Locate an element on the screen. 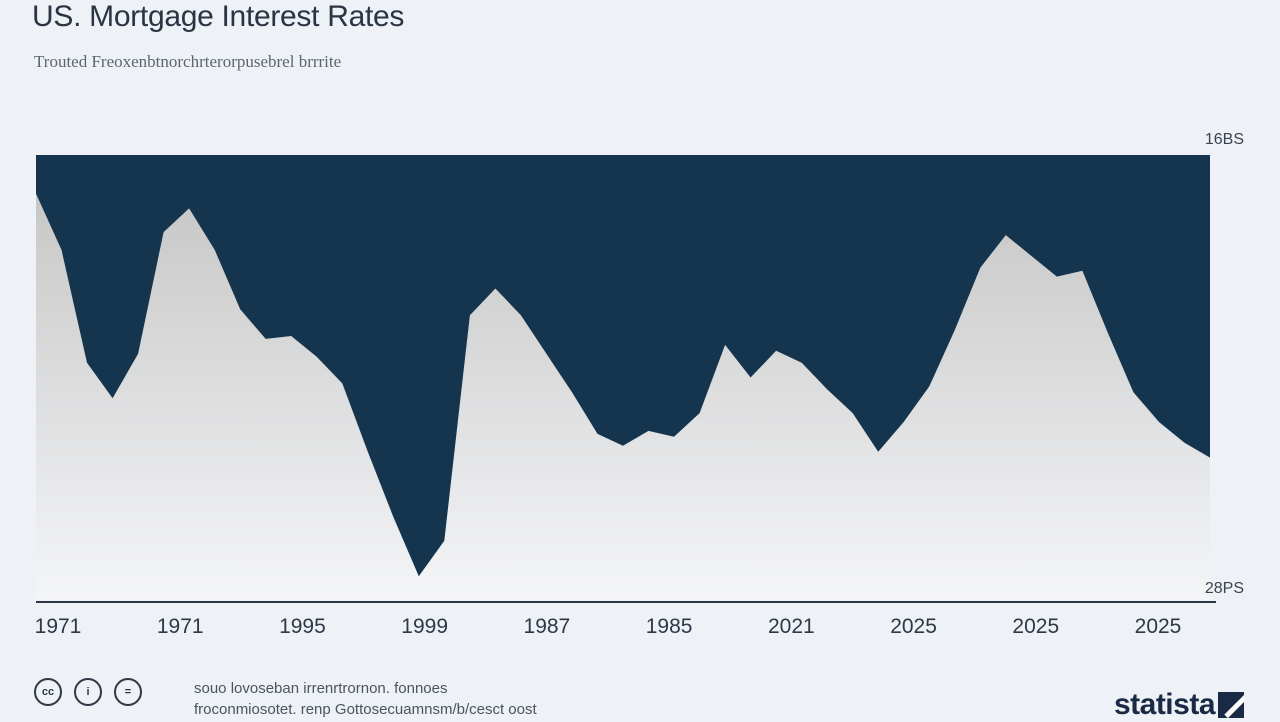 Image resolution: width=1280 pixels, height=722 pixels. x-tick-label: 1987 is located at coordinates (547, 626).